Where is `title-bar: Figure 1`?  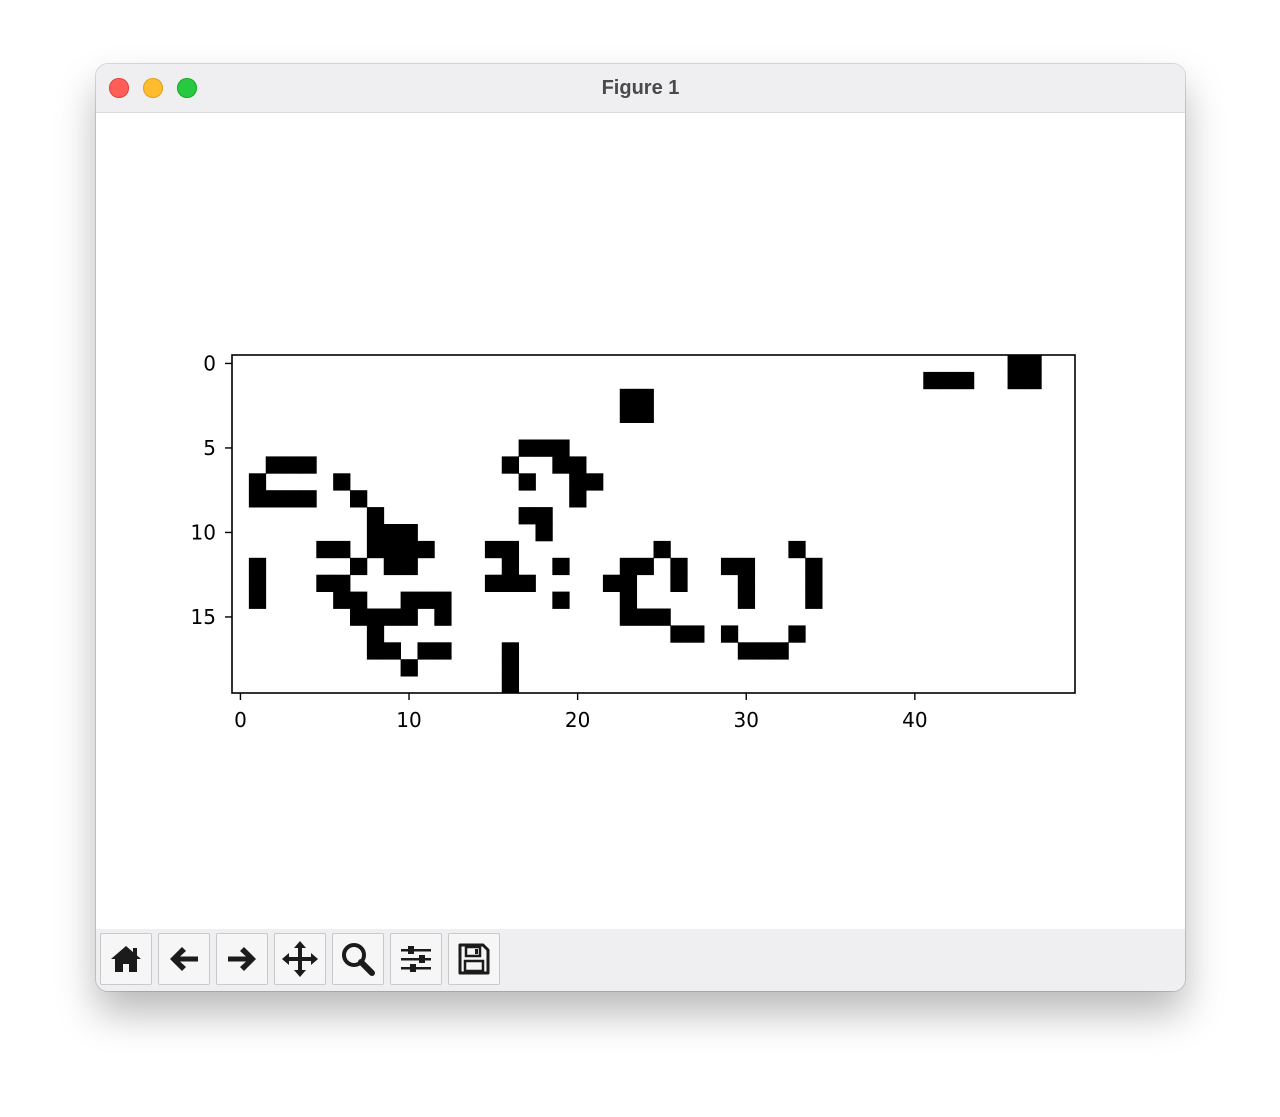 title-bar: Figure 1 is located at coordinates (640, 88).